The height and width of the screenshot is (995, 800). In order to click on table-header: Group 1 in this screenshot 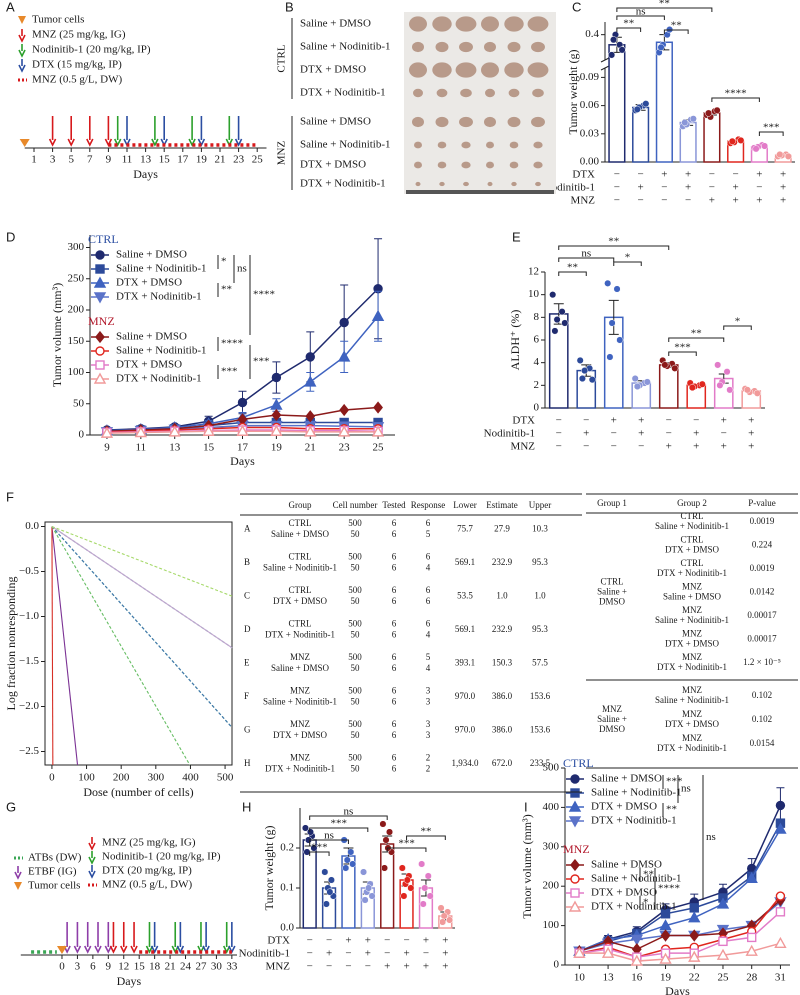, I will do `click(612, 503)`.